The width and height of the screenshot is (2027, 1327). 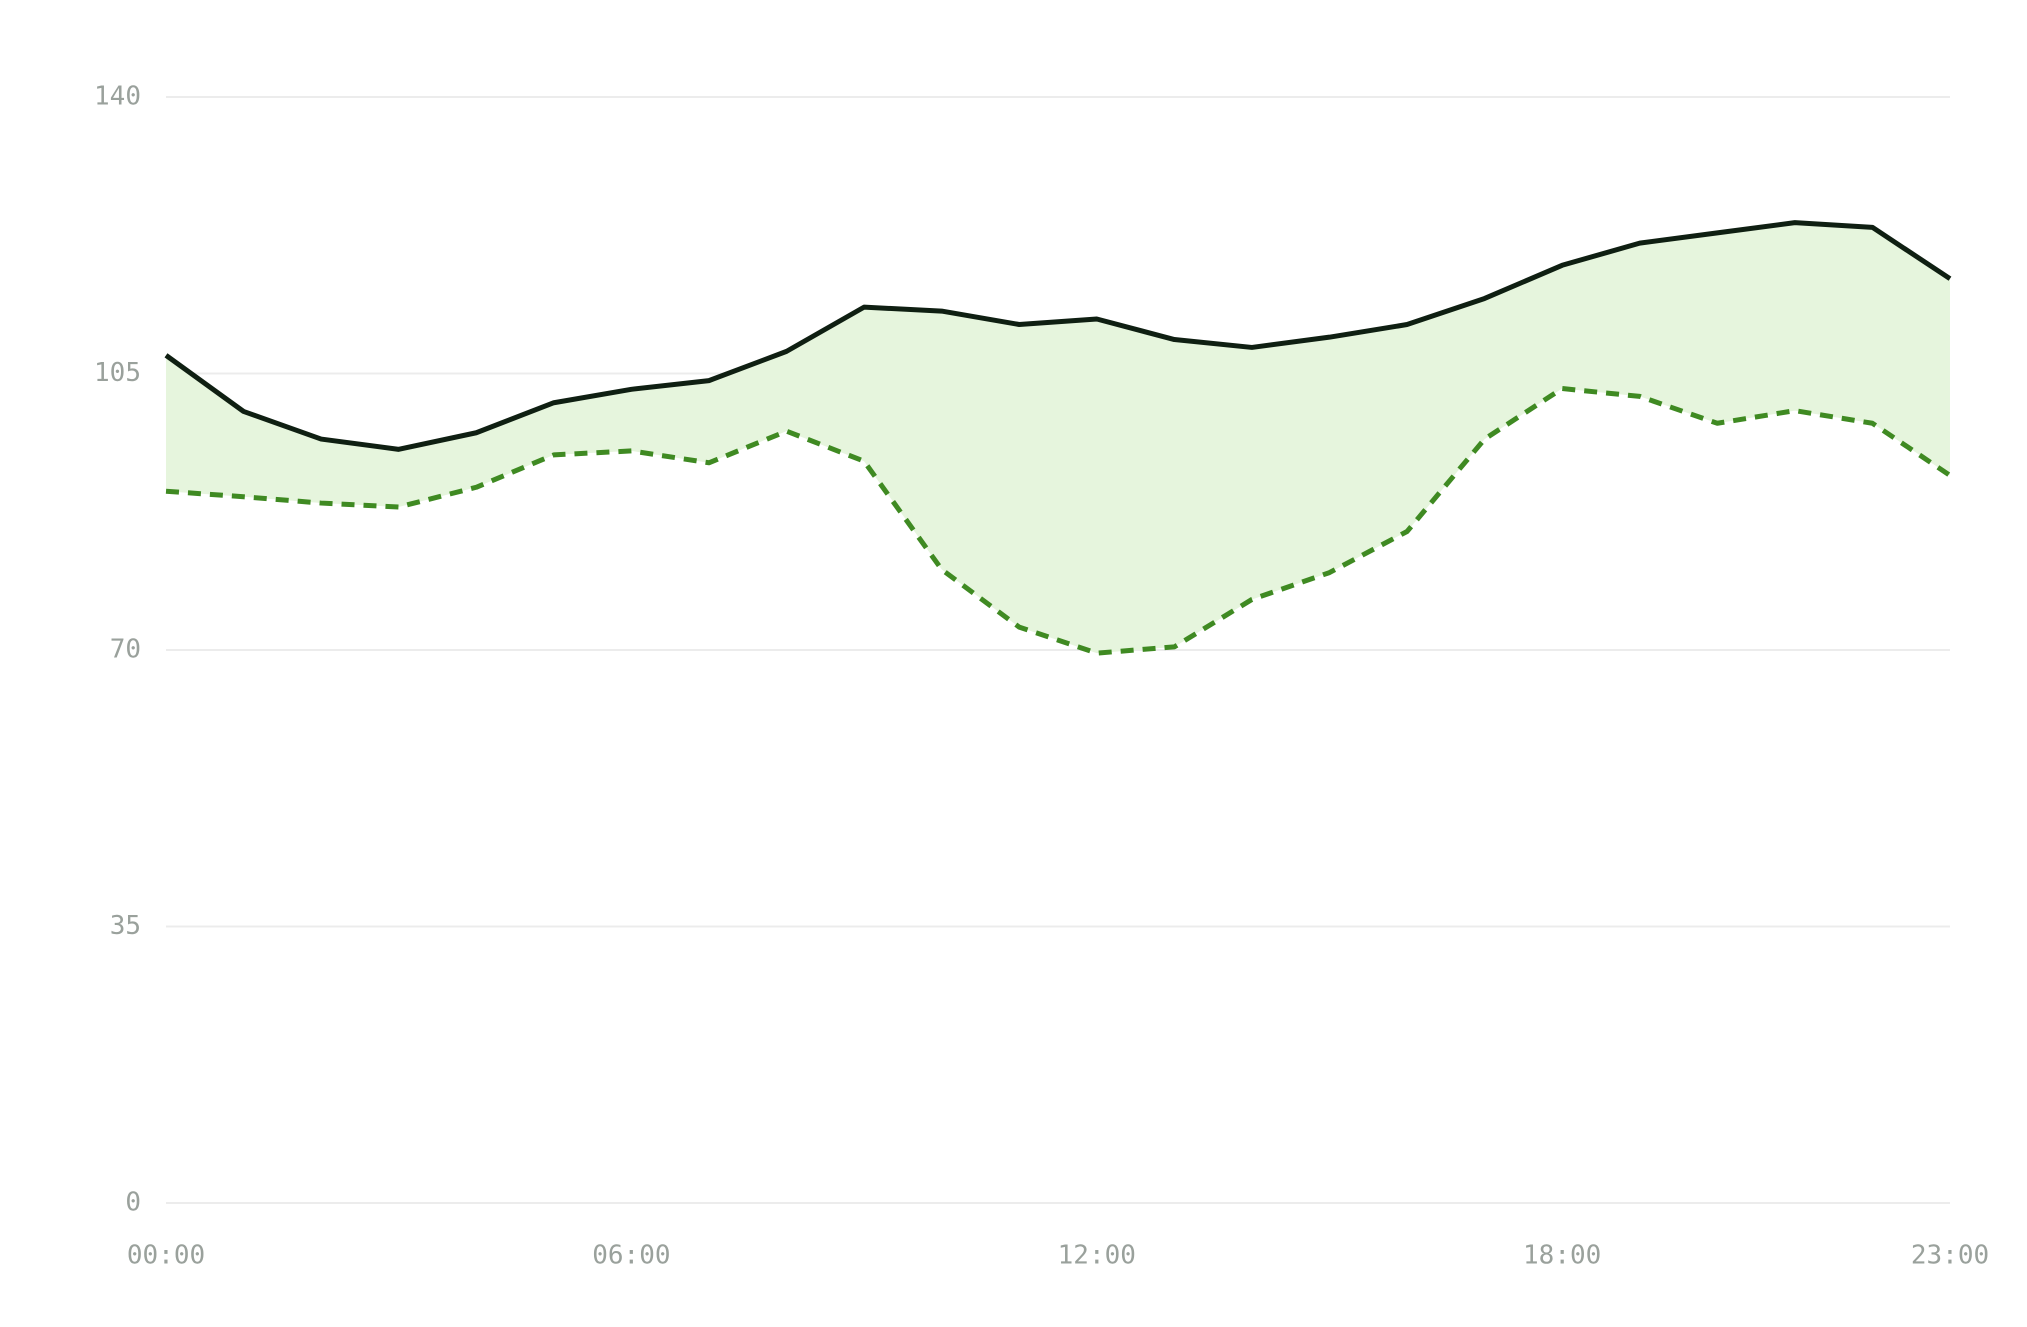 I want to click on y-tick-label: 35, so click(x=125, y=926).